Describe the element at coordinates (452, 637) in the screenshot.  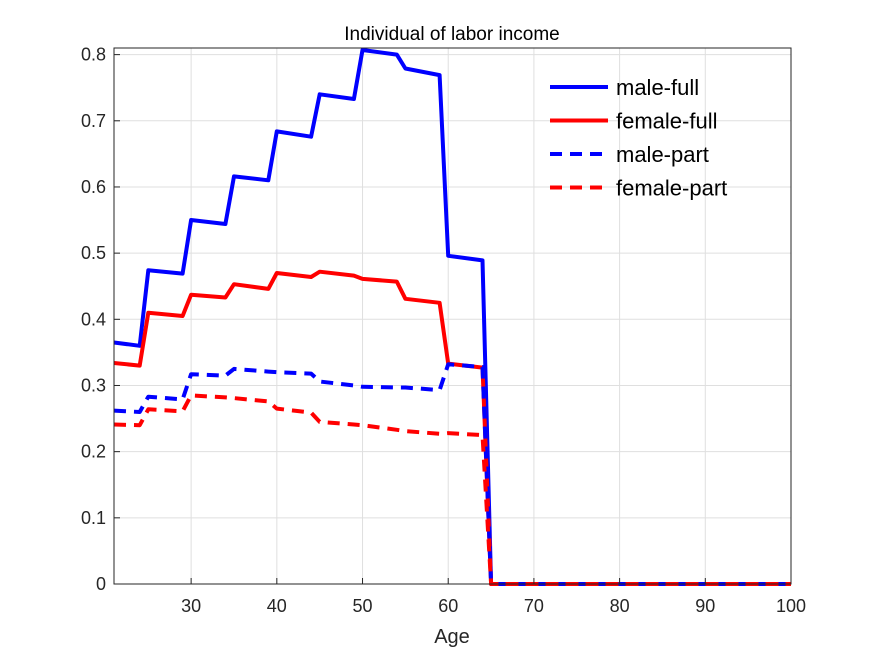
I see `x-axis-label: Age` at that location.